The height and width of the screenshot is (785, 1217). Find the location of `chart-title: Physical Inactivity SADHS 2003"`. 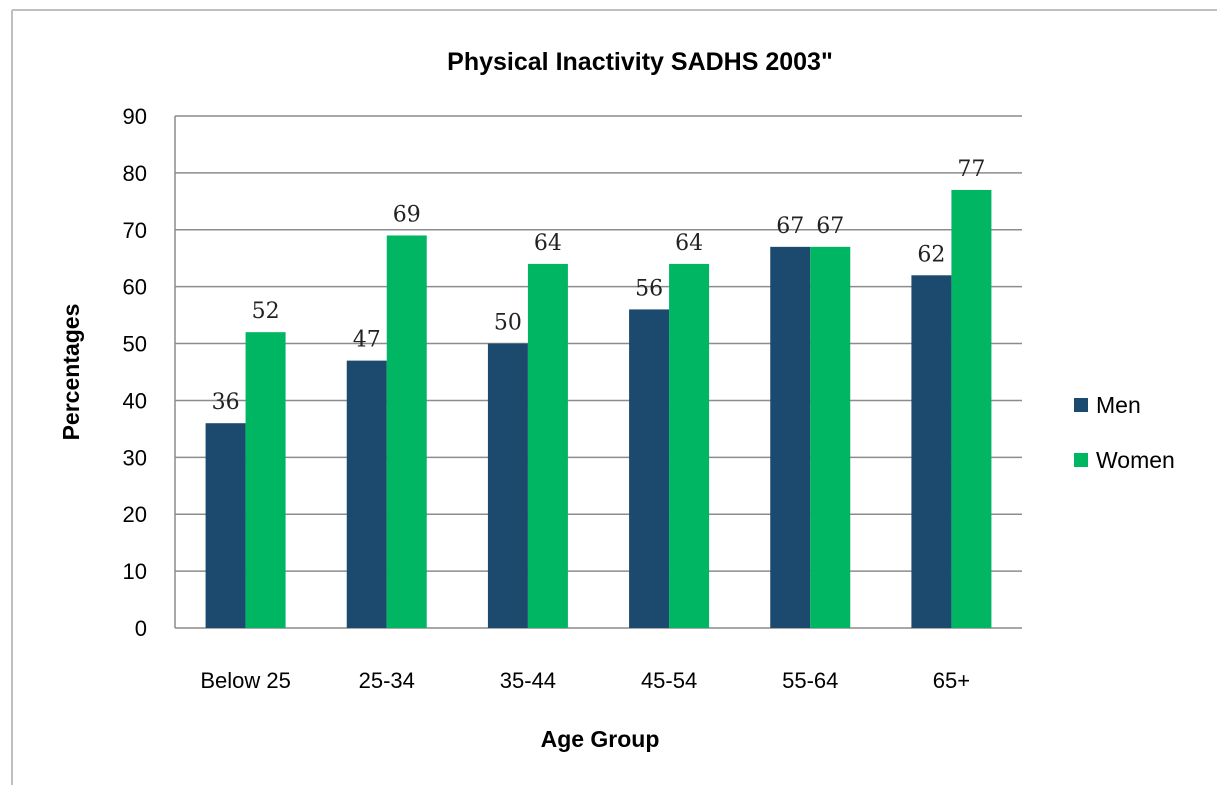

chart-title: Physical Inactivity SADHS 2003" is located at coordinates (640, 62).